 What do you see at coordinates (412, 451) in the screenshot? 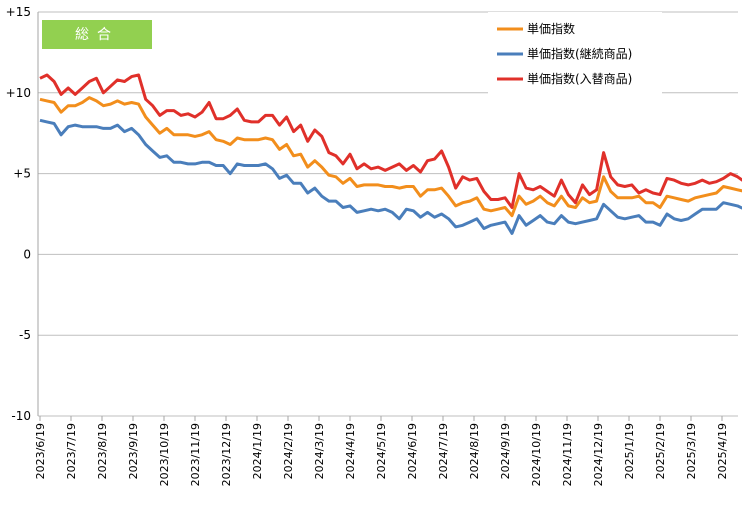
I see `x-tick-label: 2024/6/19` at bounding box center [412, 451].